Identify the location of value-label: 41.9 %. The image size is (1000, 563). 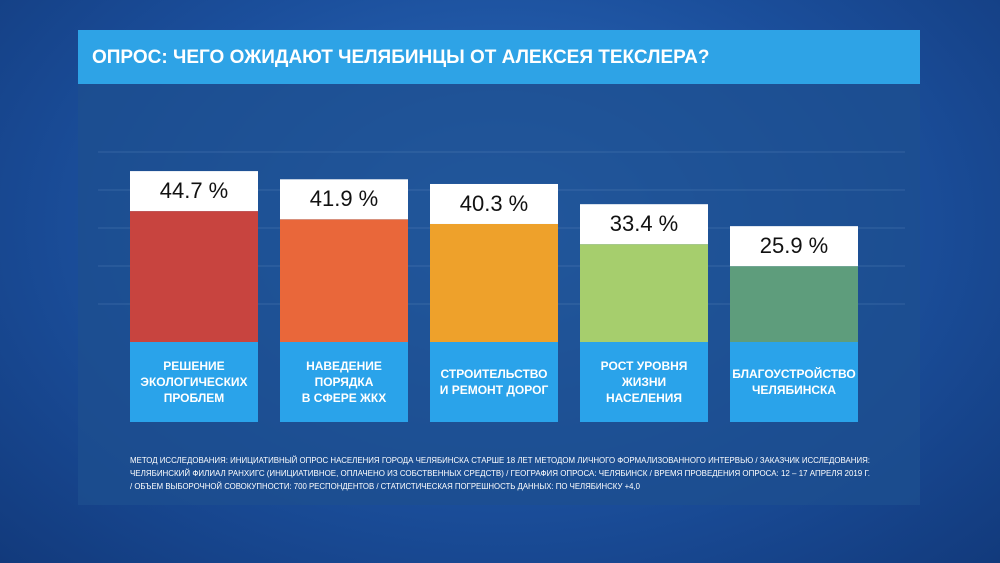
(344, 198).